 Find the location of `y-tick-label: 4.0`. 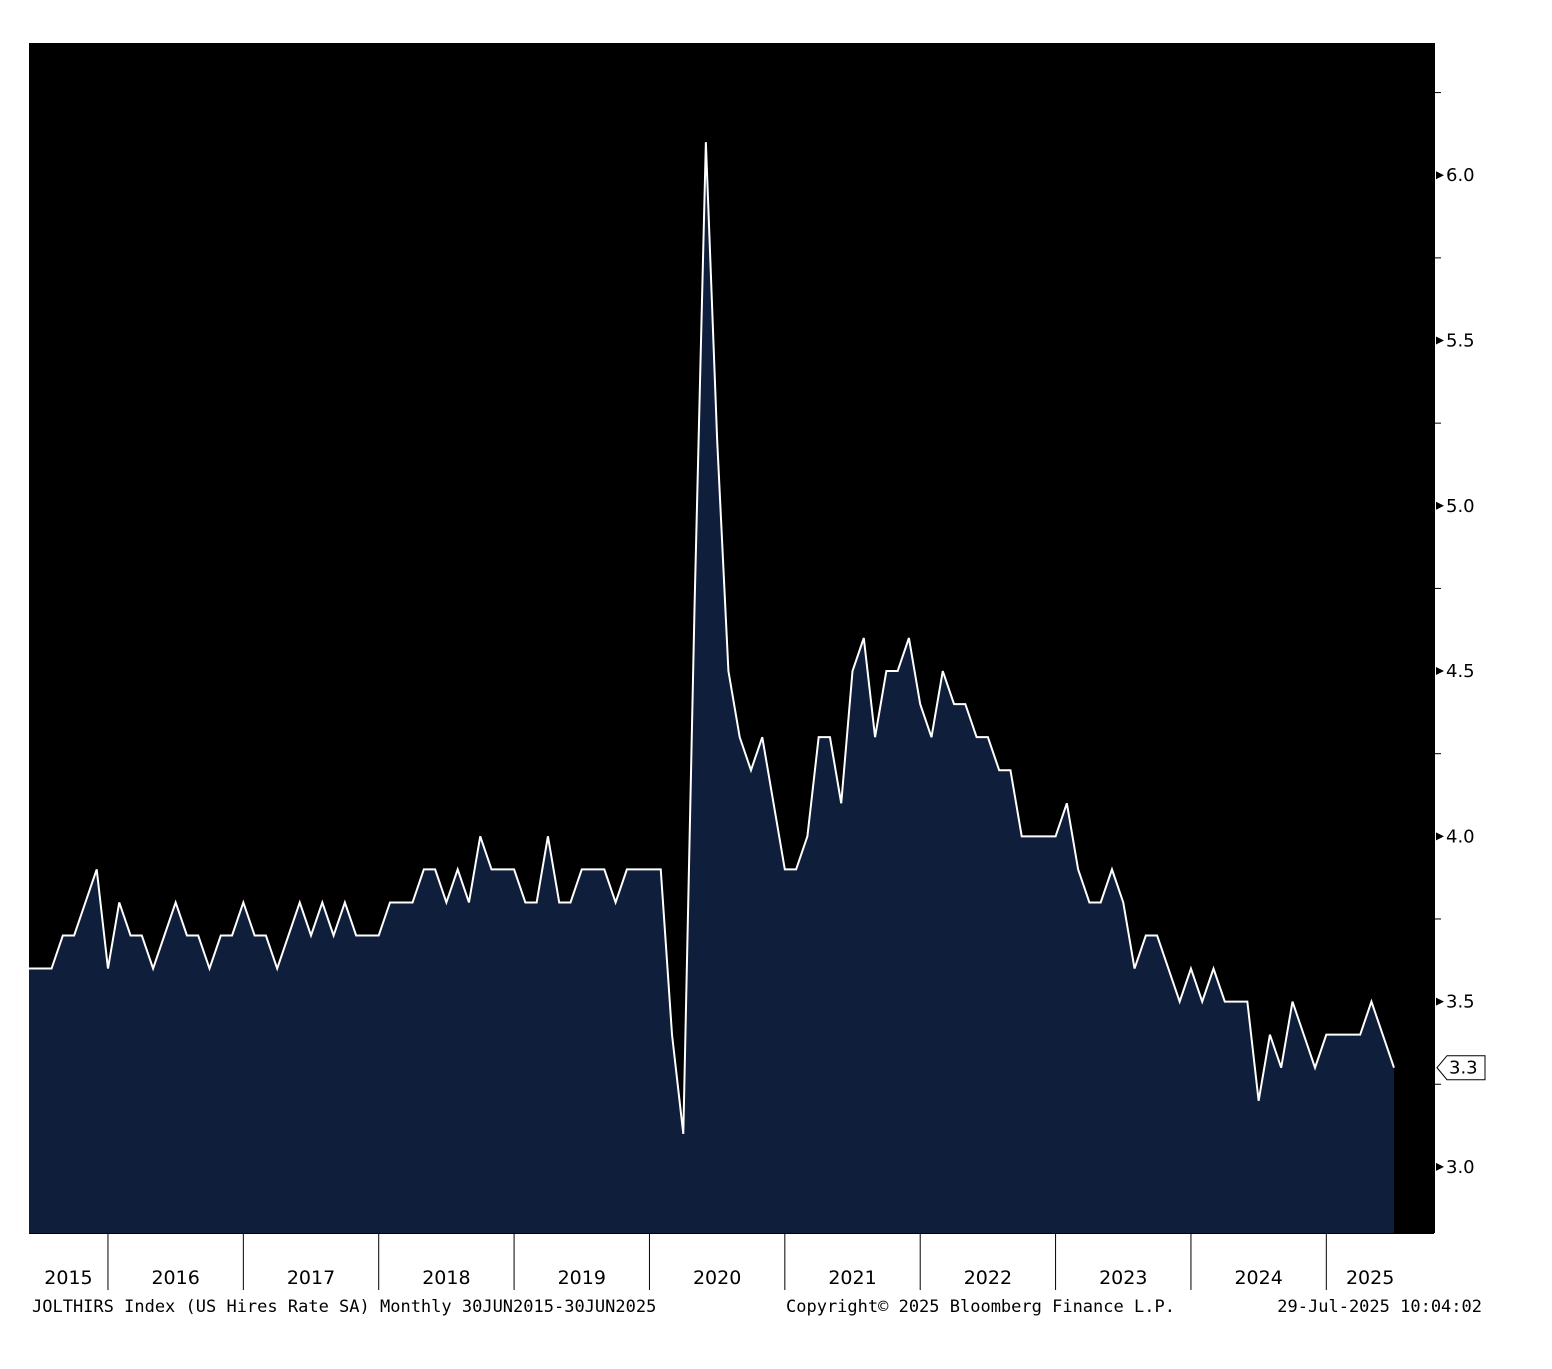

y-tick-label: 4.0 is located at coordinates (1460, 836).